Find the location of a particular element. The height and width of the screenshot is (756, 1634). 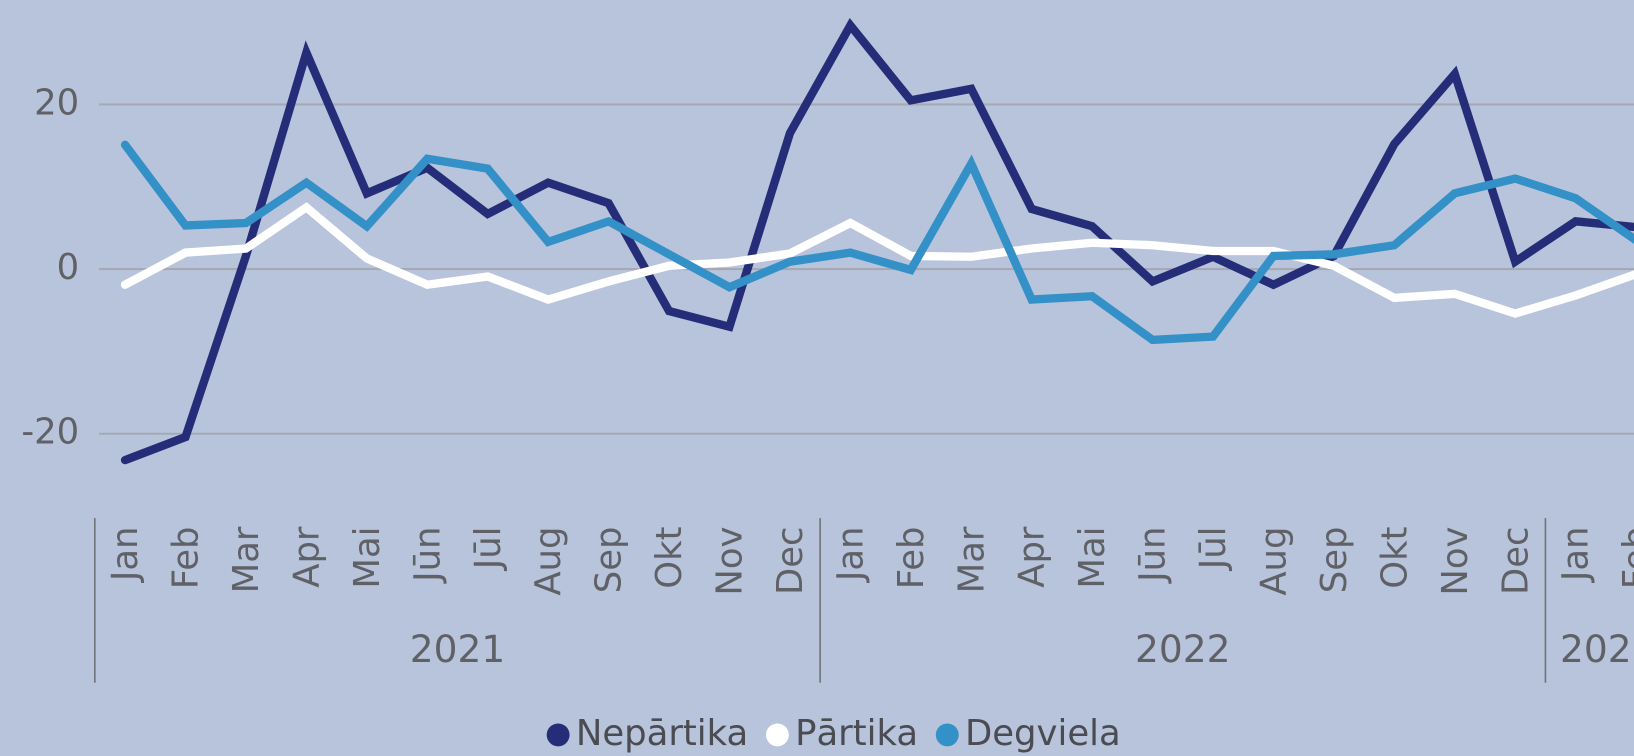

legend: Nepārtika Pārtika Degviela is located at coordinates (833, 733).